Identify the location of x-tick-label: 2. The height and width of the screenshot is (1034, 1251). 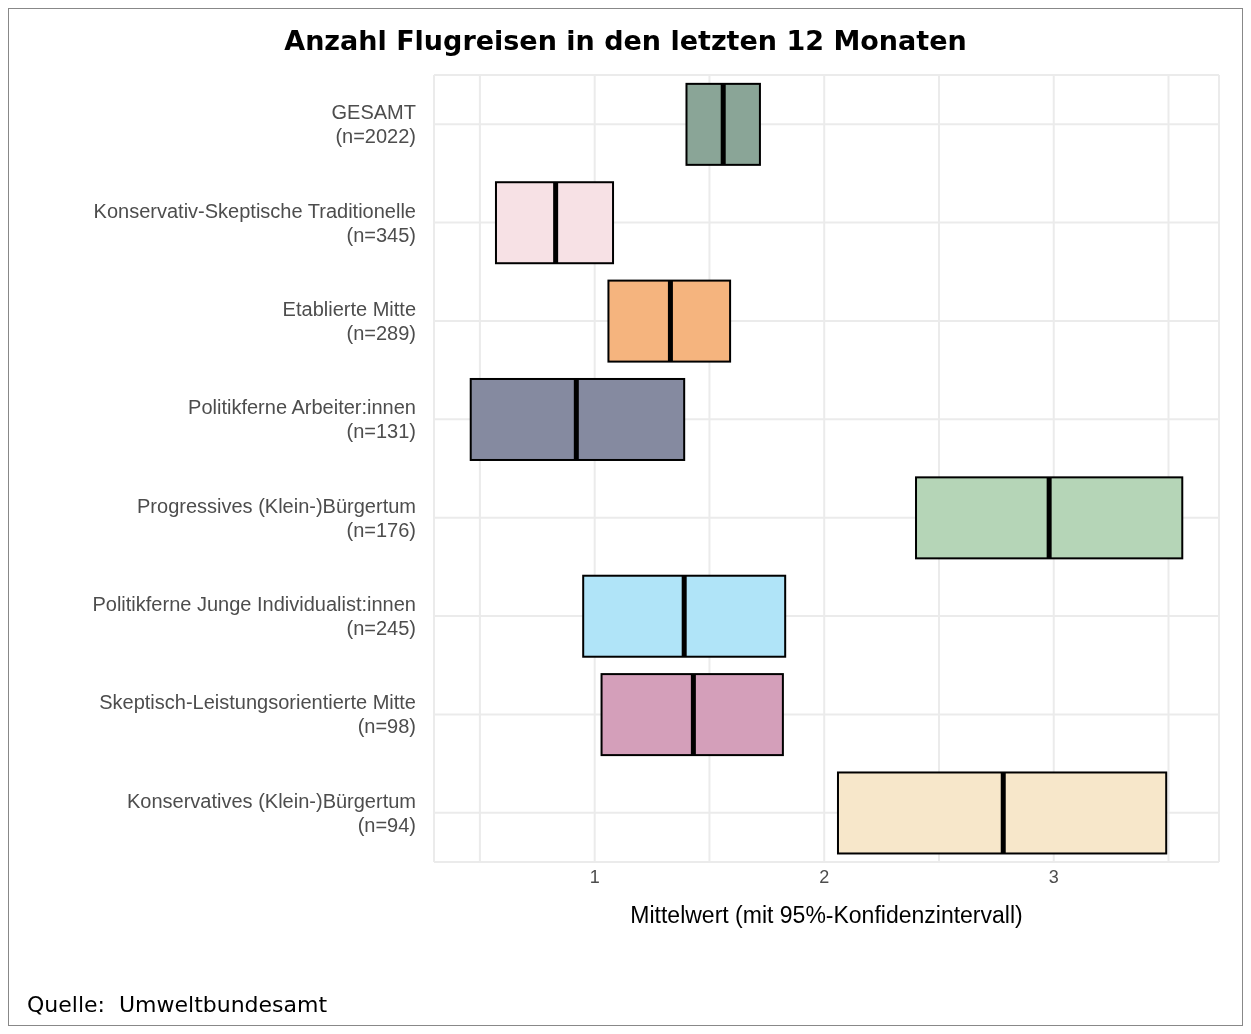
(824, 876).